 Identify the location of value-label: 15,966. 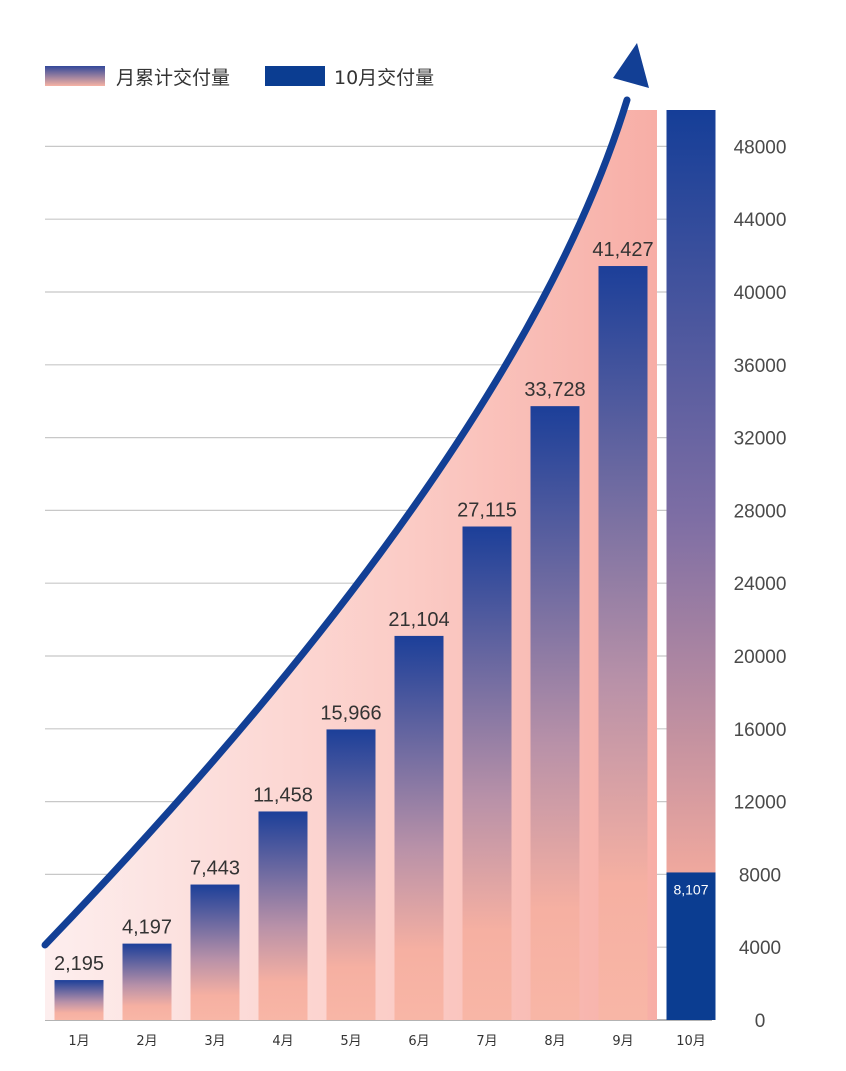
(350, 713).